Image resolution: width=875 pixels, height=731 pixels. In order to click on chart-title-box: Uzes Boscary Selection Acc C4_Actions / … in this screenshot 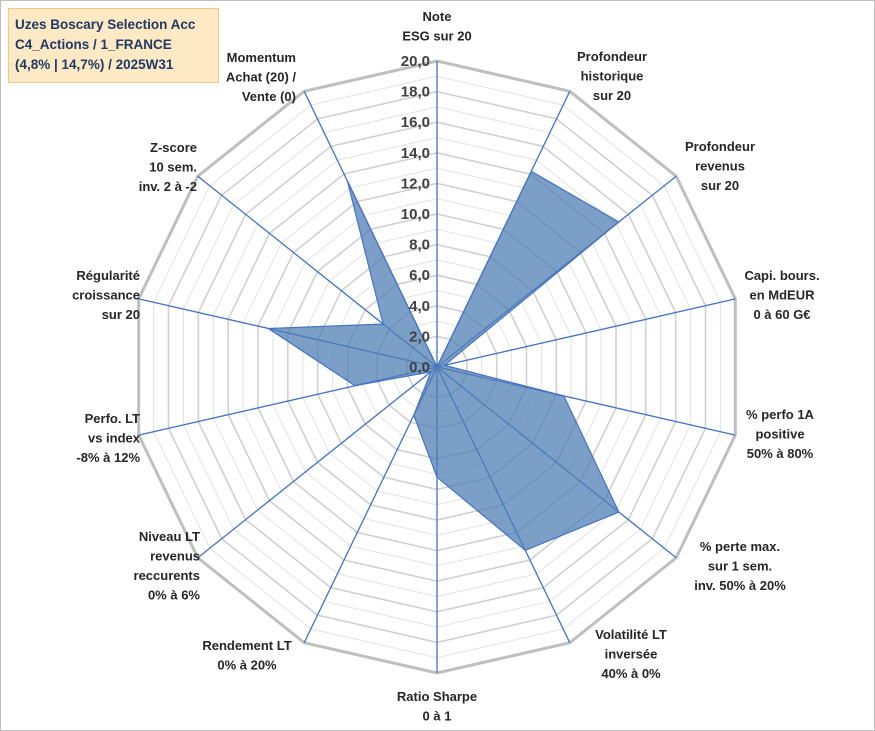, I will do `click(113, 45)`.